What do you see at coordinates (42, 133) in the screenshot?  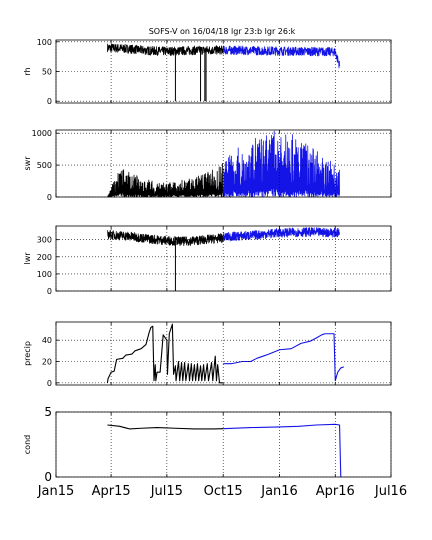 I see `swr-ytick-label-2: 1000` at bounding box center [42, 133].